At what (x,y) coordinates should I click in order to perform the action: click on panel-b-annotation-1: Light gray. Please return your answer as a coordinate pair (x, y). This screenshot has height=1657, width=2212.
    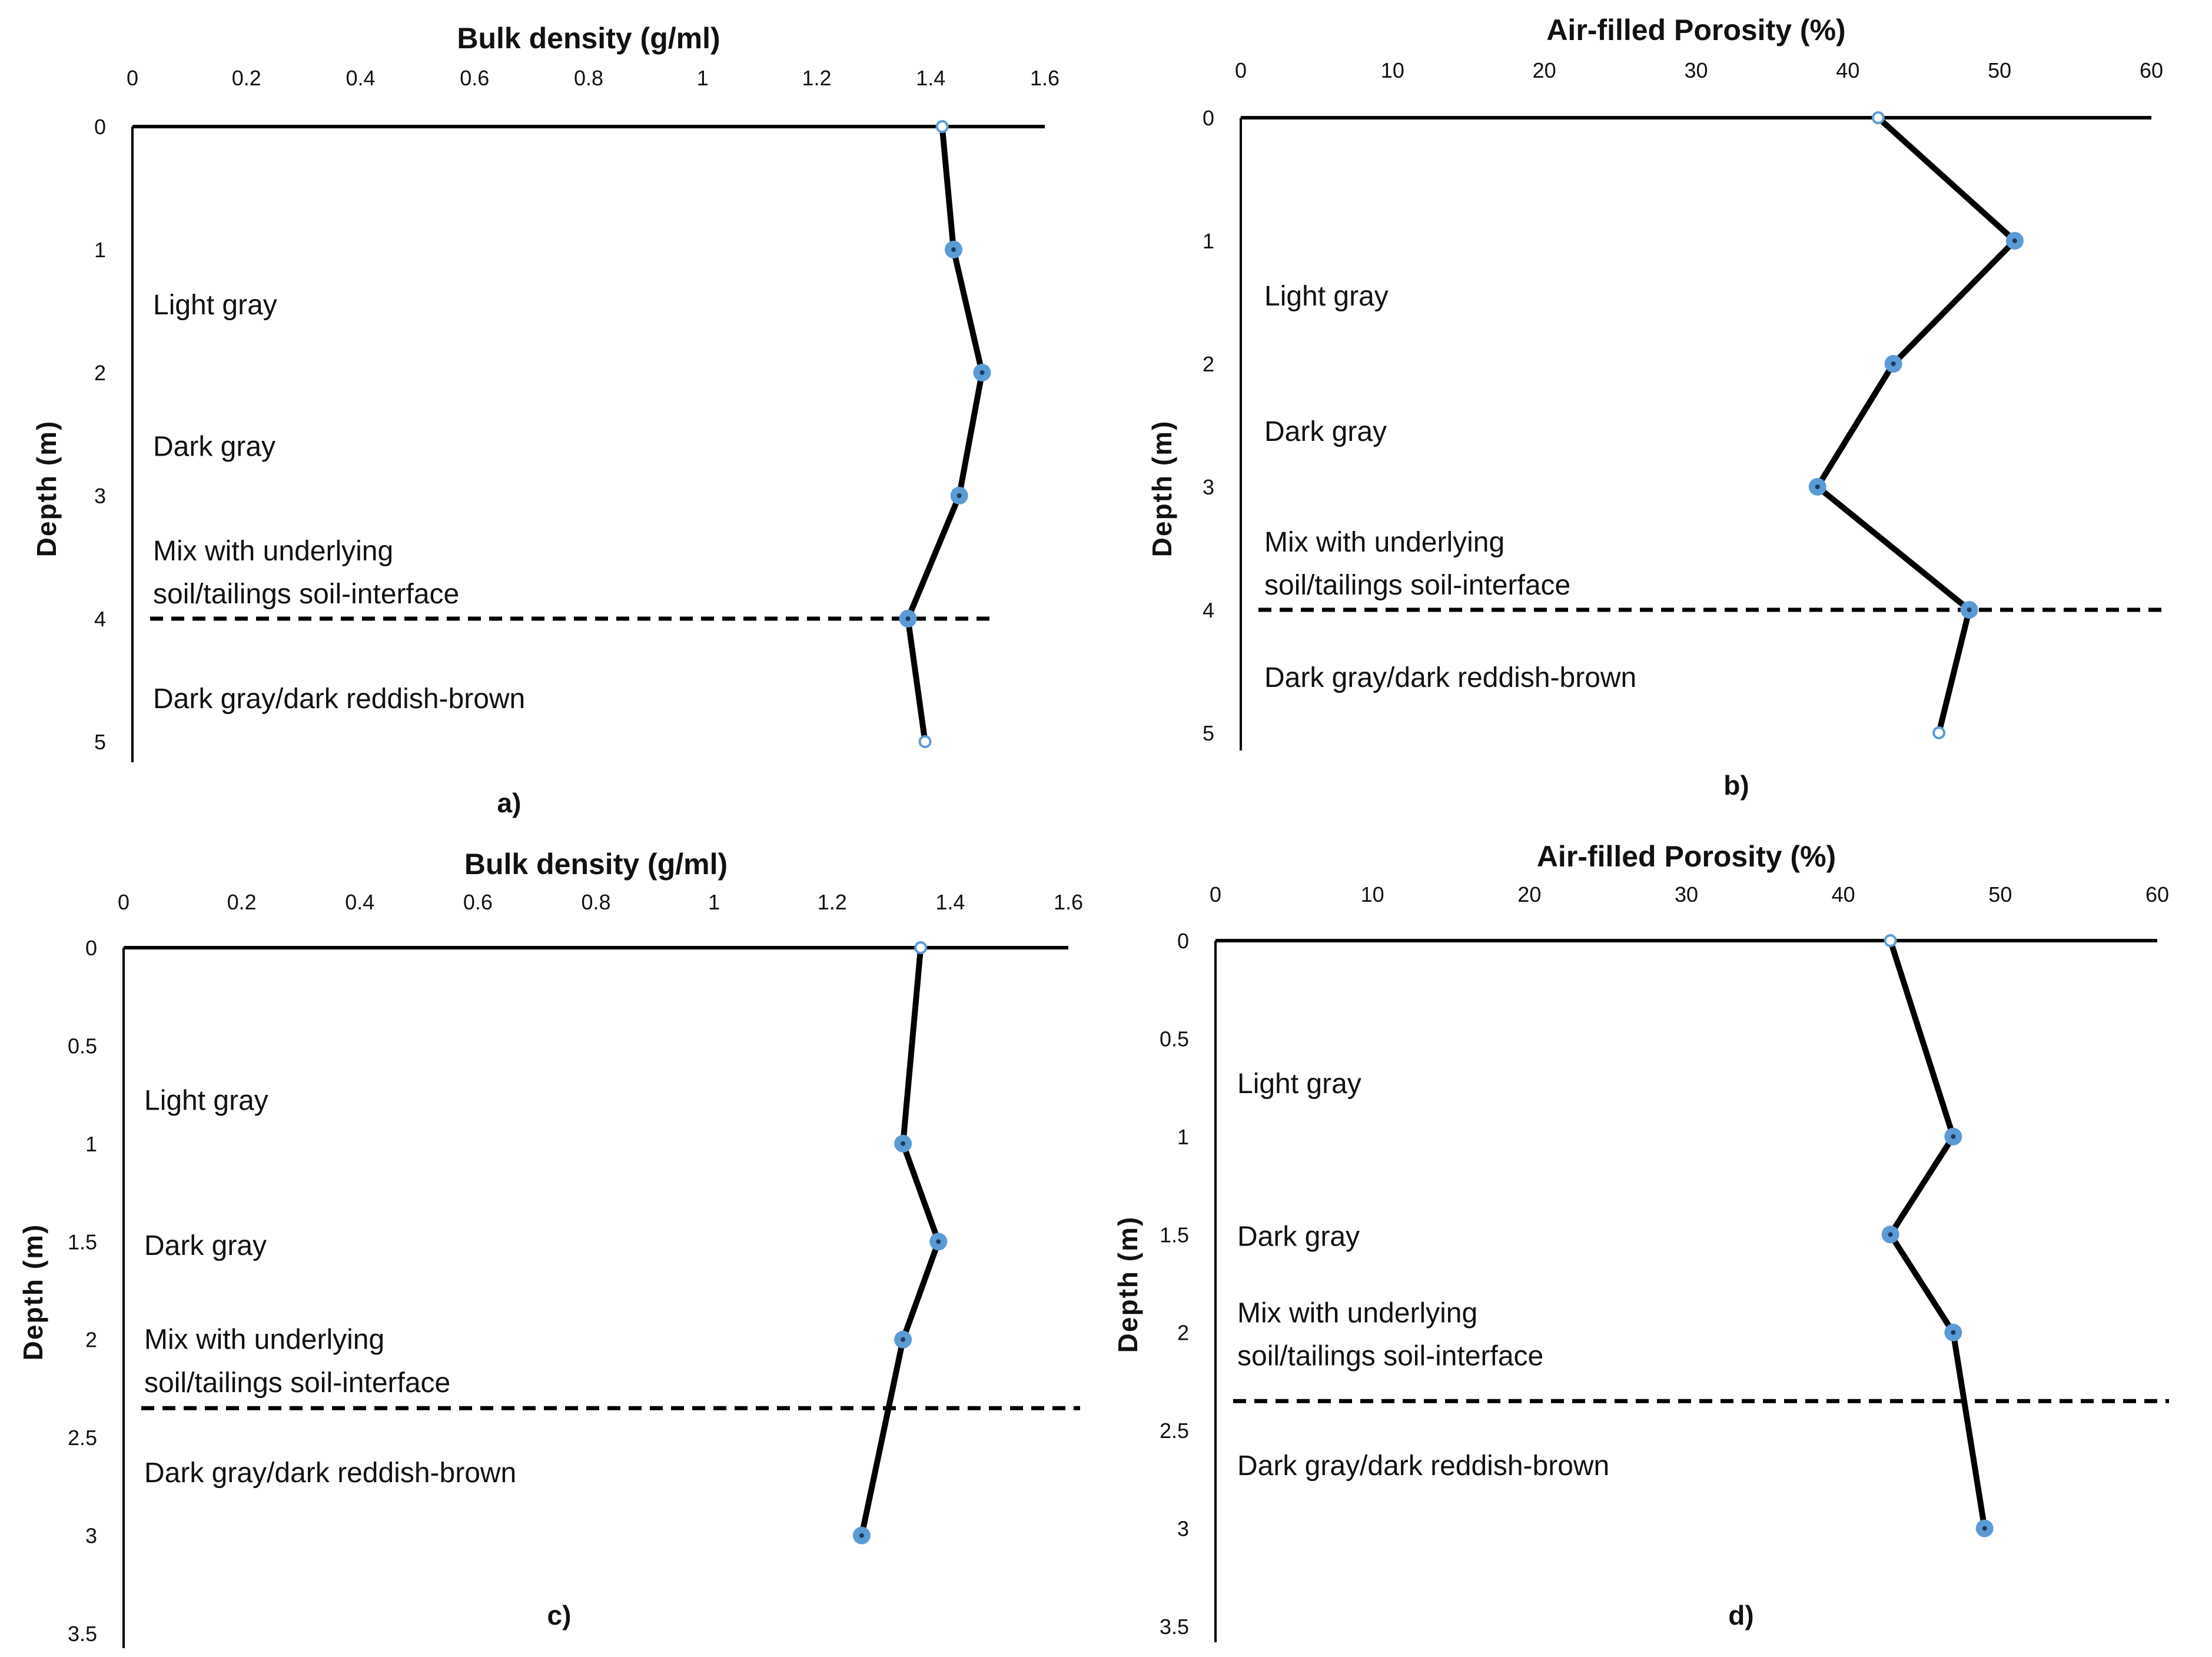
    Looking at the image, I should click on (1326, 296).